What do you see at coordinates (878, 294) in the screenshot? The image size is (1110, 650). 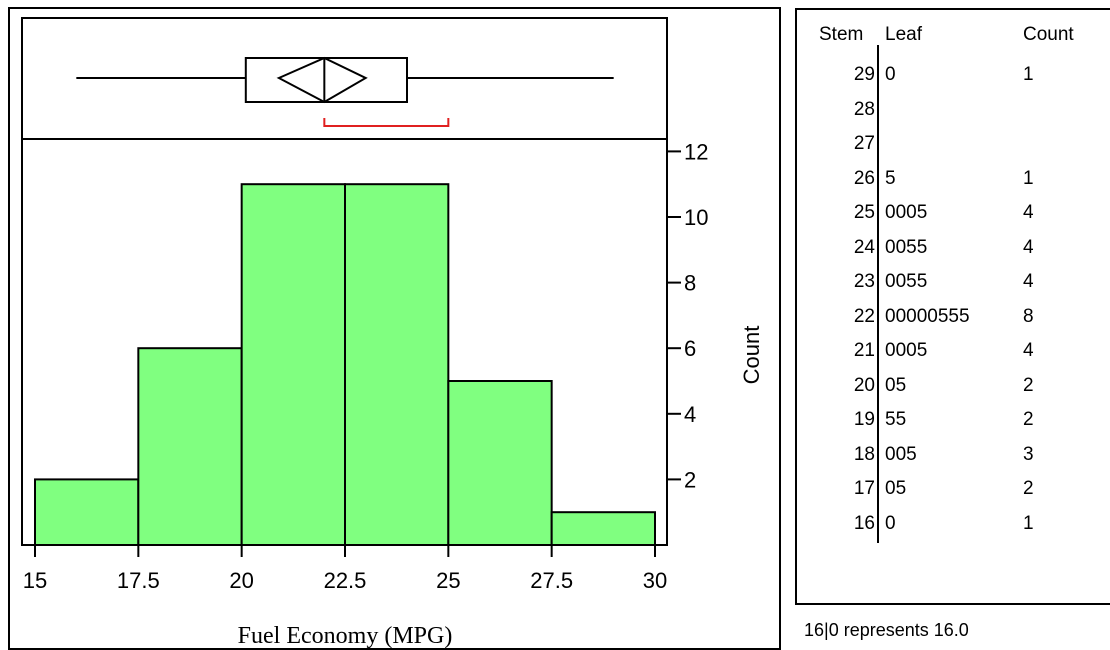 I see `stem-leaf-divider` at bounding box center [878, 294].